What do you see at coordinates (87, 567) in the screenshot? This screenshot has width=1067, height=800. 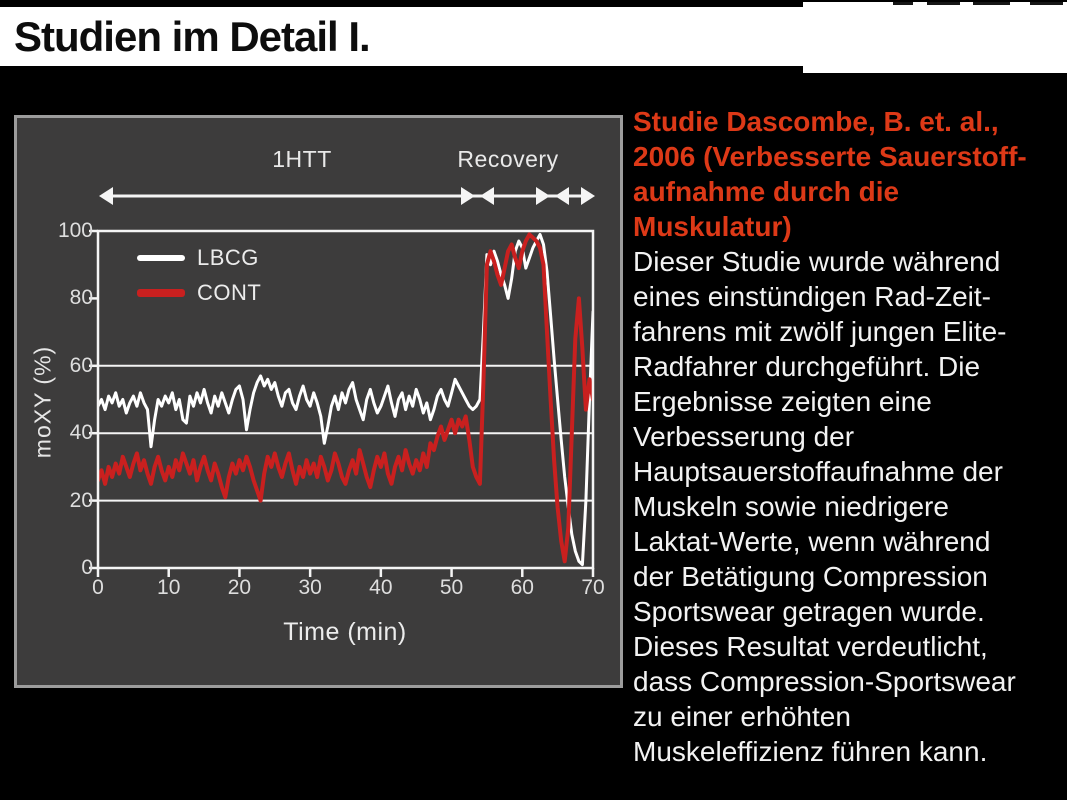 I see `y-tick-label-0: 0` at bounding box center [87, 567].